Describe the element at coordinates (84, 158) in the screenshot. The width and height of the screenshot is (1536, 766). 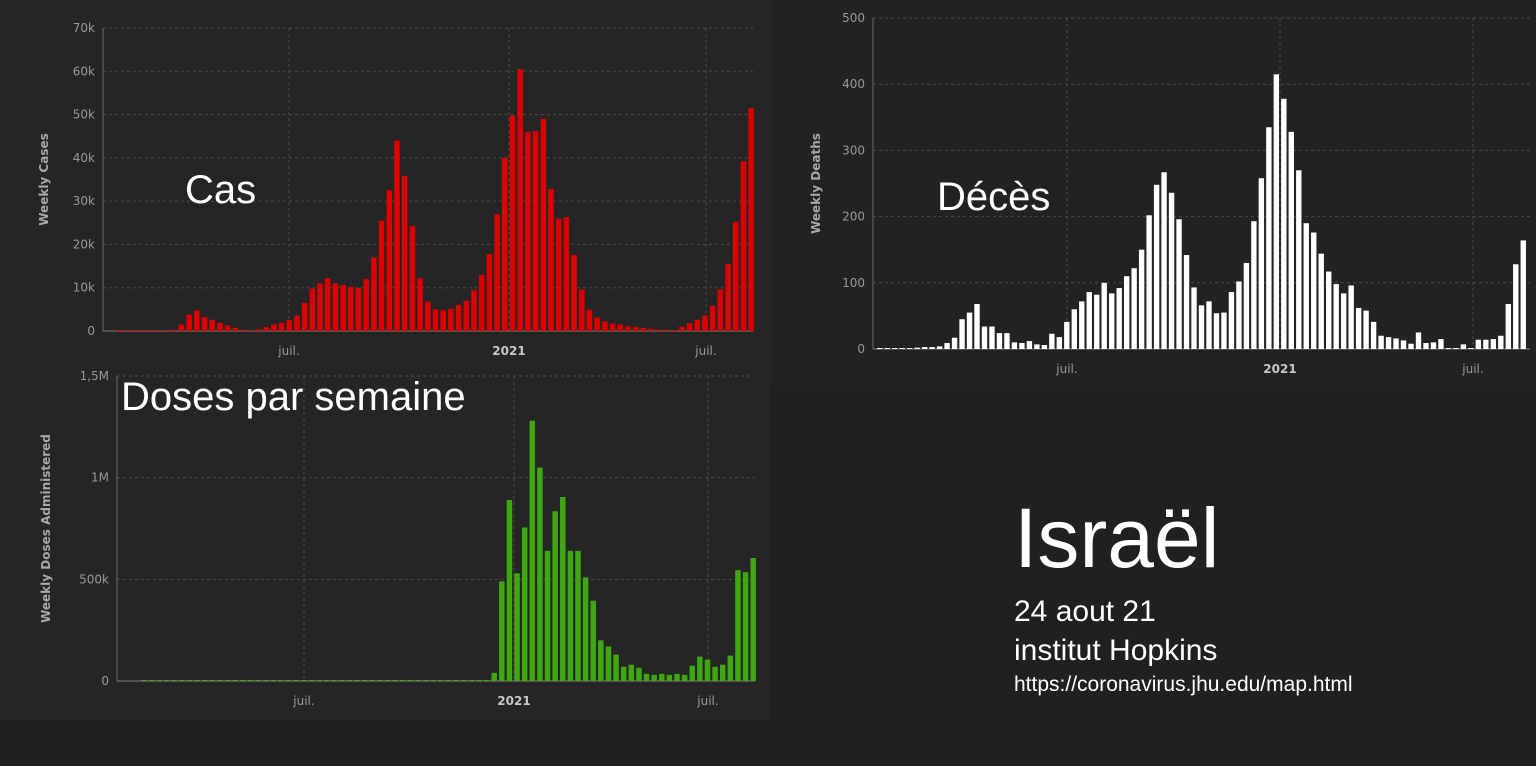
I see `y-tick-label: 40k` at that location.